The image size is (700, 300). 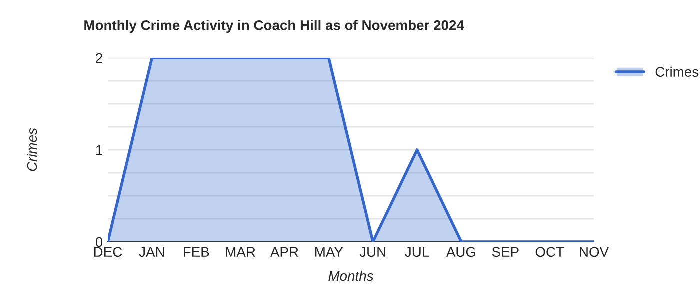 I want to click on x-tick-label: MAY, so click(x=330, y=252).